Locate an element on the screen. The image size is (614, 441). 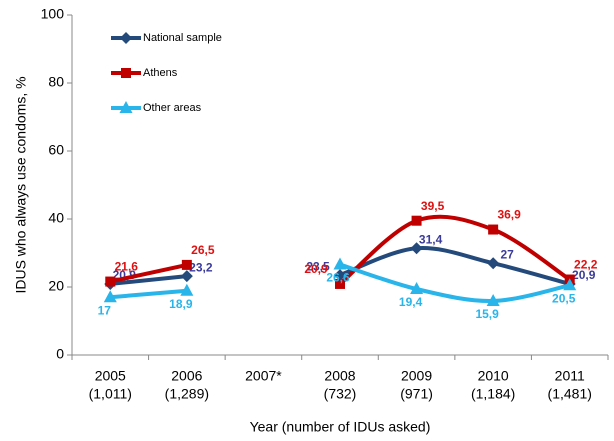
series: 20,9 23,2 23,5 31,4 27 20,9 is located at coordinates (350, 261).